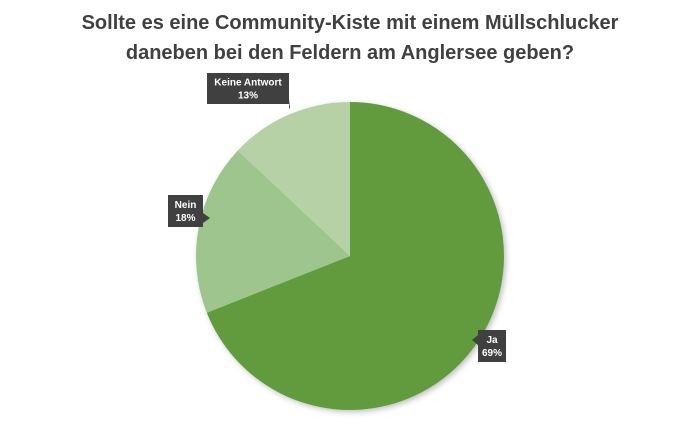 This screenshot has width=700, height=429. What do you see at coordinates (492, 340) in the screenshot?
I see `slice-label: Ja` at bounding box center [492, 340].